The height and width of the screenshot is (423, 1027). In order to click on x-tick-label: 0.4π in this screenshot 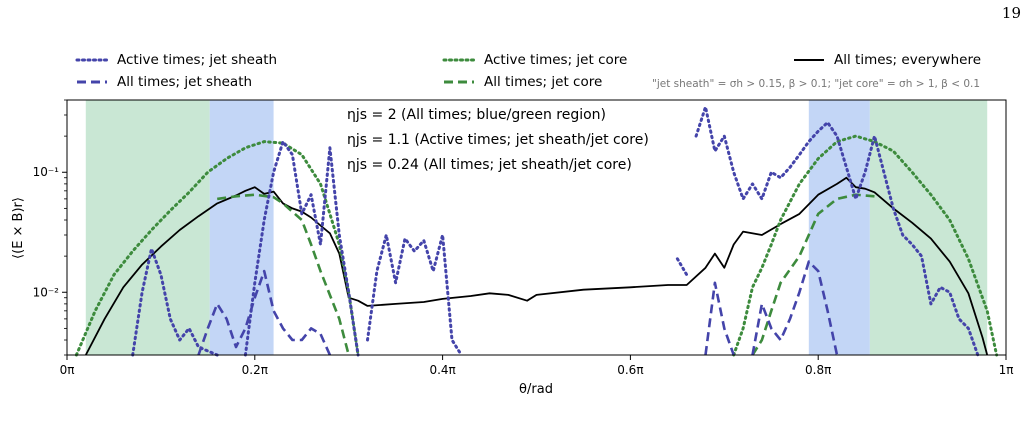, I will do `click(442, 370)`.